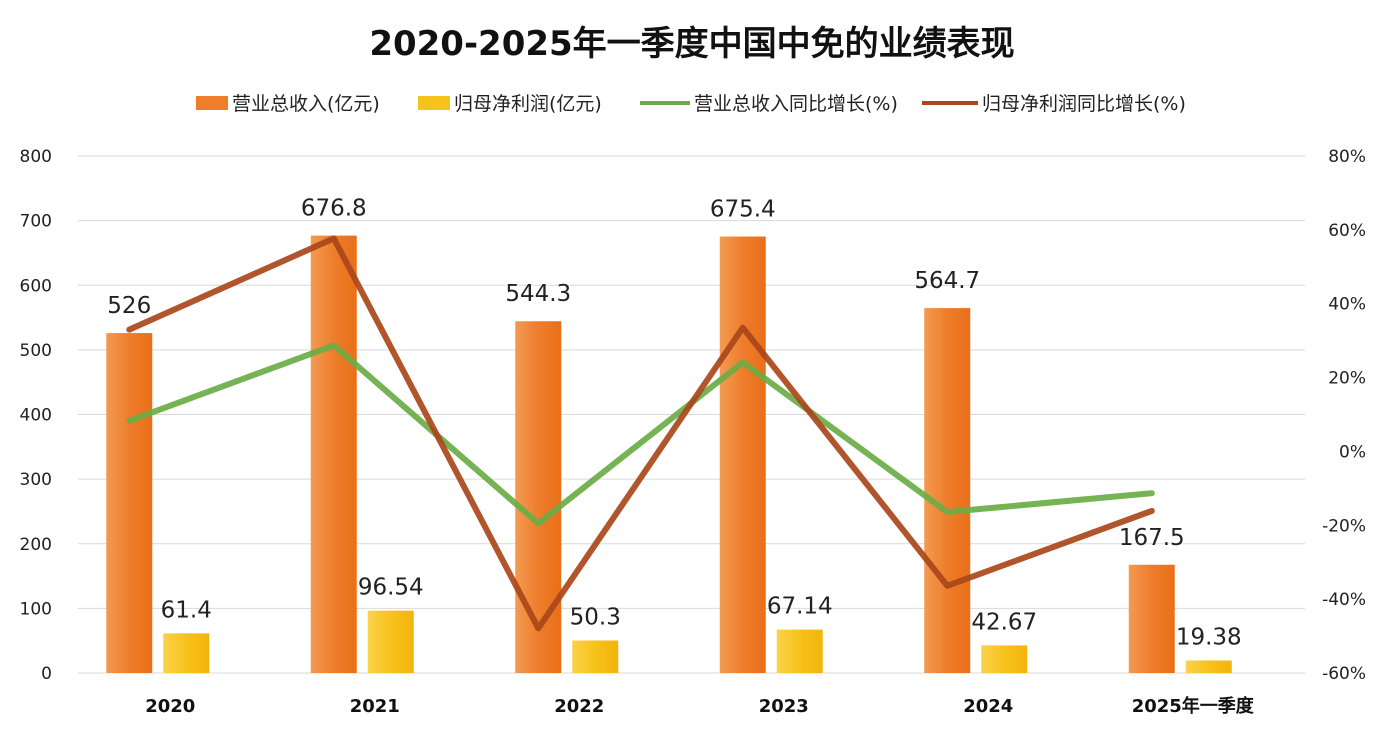 The image size is (1384, 740). I want to click on y-right-tick-label: 60%, so click(1347, 231).